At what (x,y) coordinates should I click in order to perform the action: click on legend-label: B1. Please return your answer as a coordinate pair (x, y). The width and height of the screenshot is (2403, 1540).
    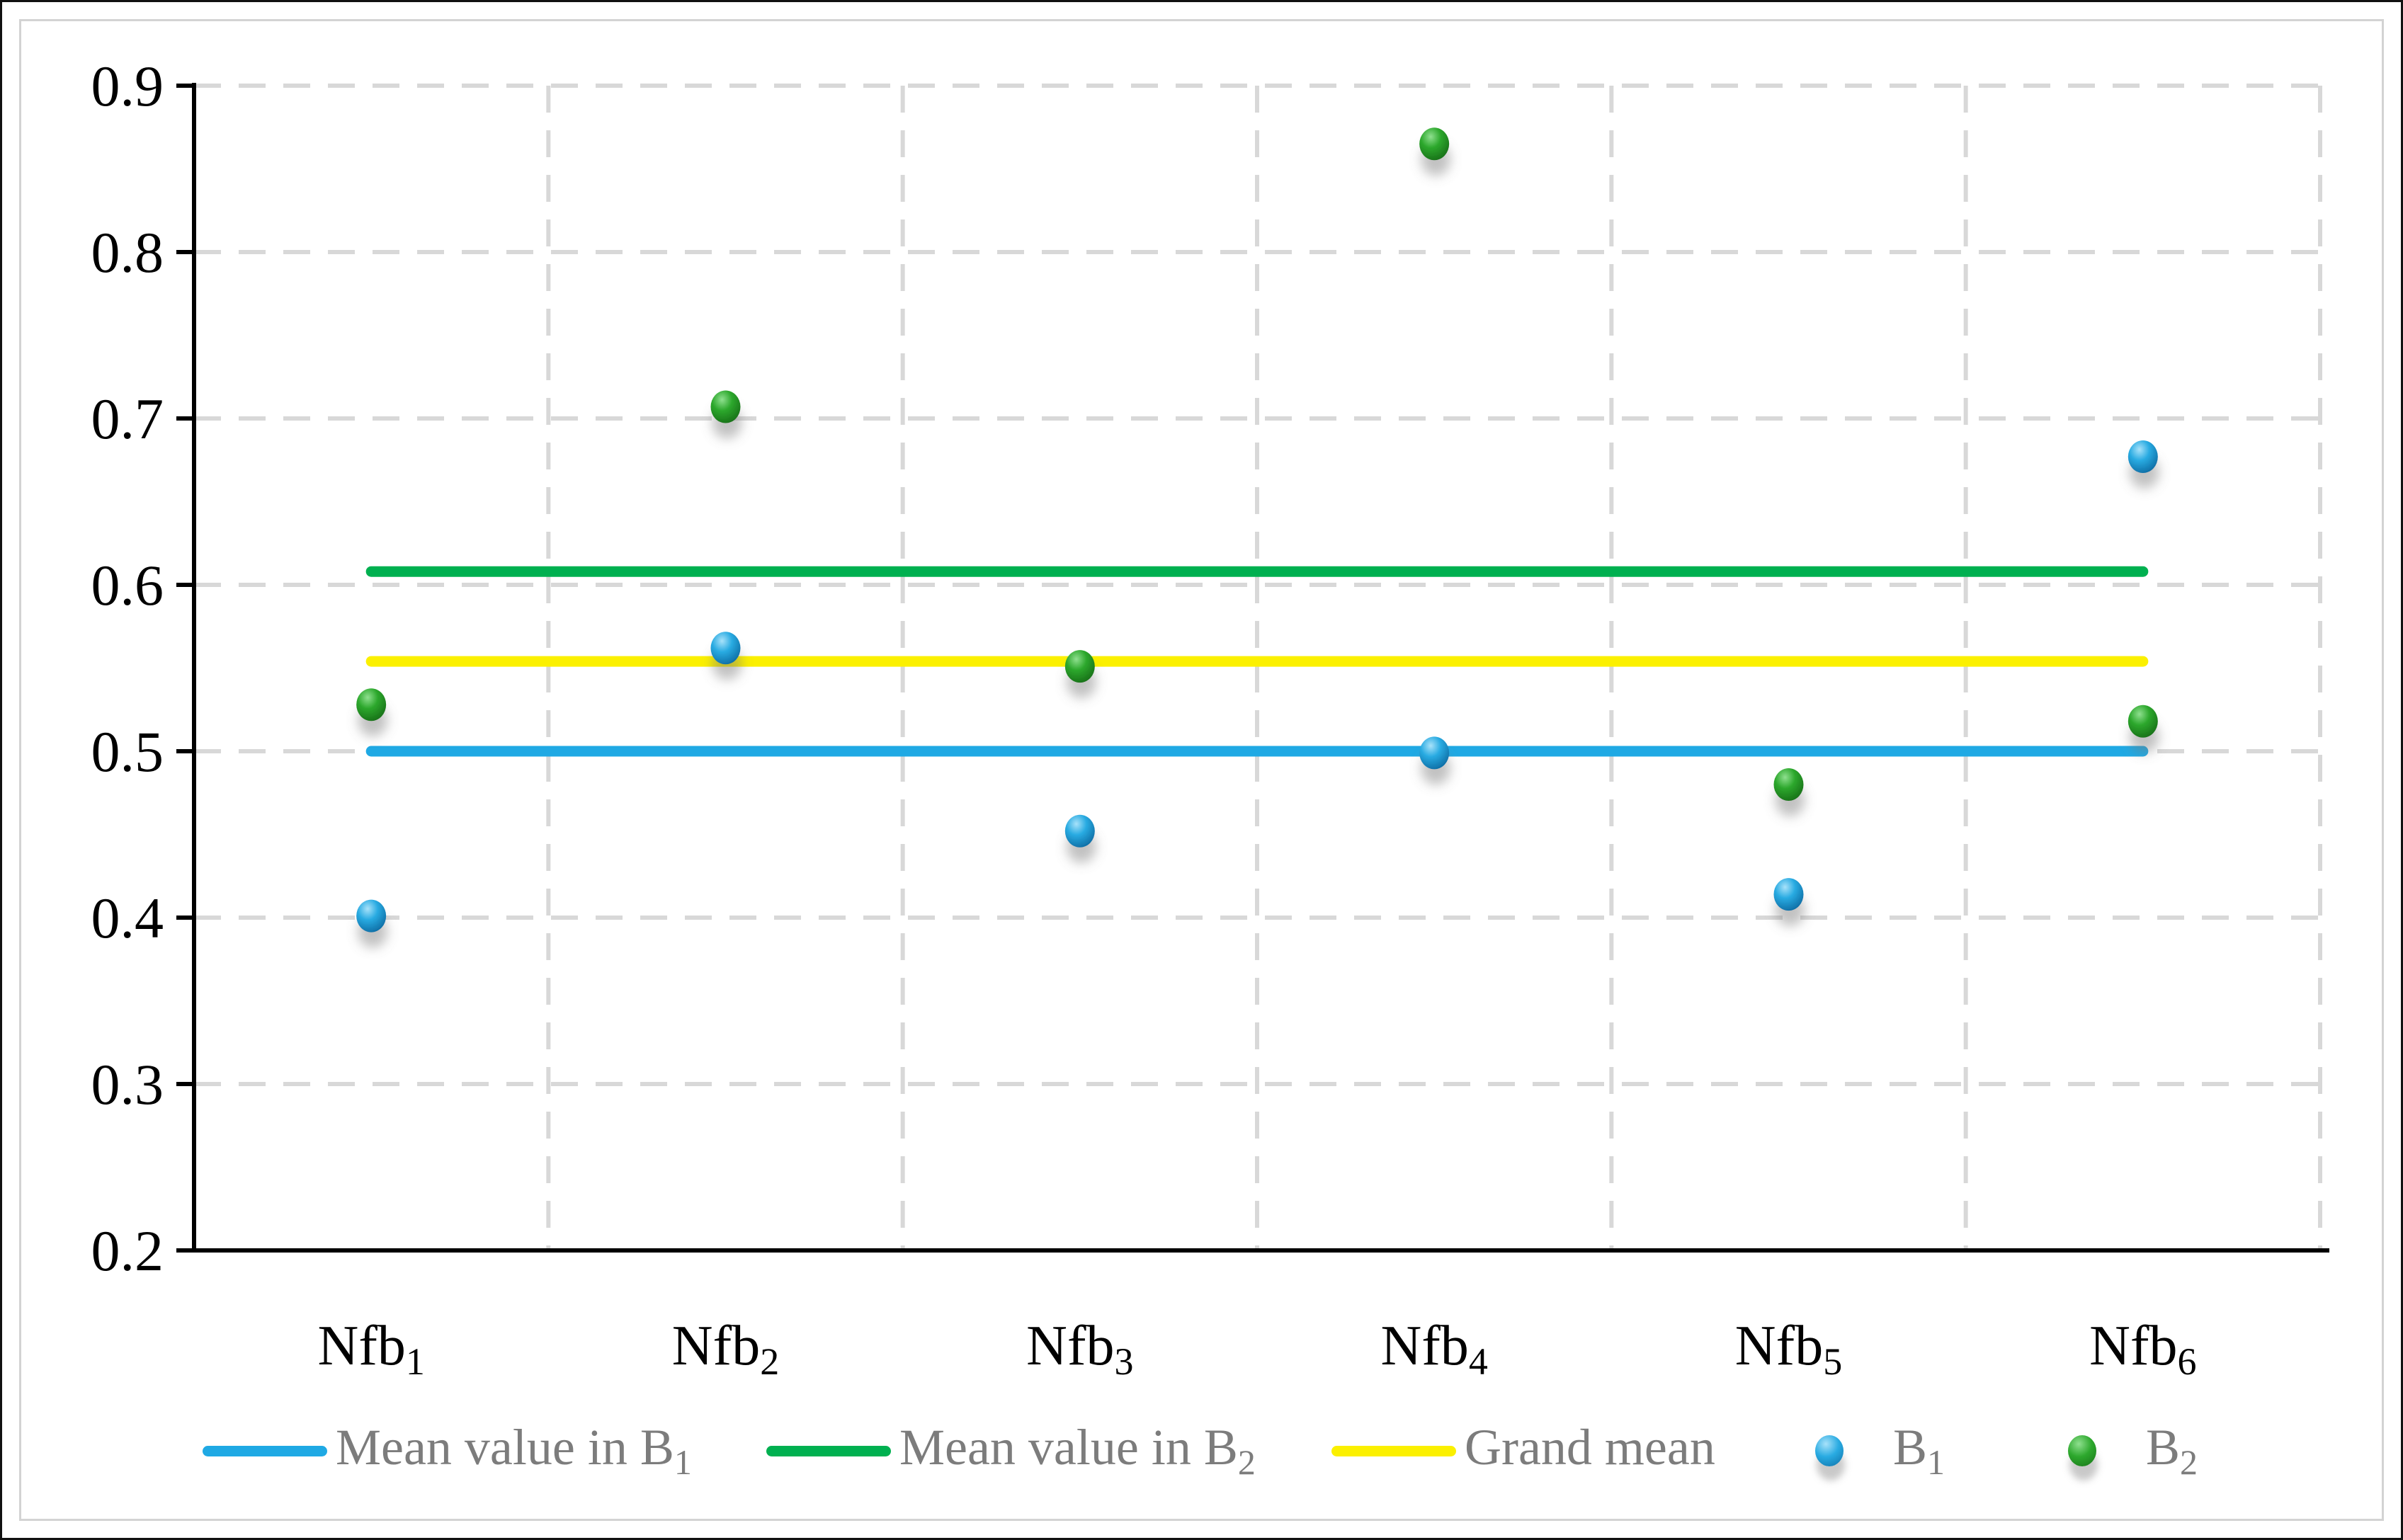
    Looking at the image, I should click on (1919, 1451).